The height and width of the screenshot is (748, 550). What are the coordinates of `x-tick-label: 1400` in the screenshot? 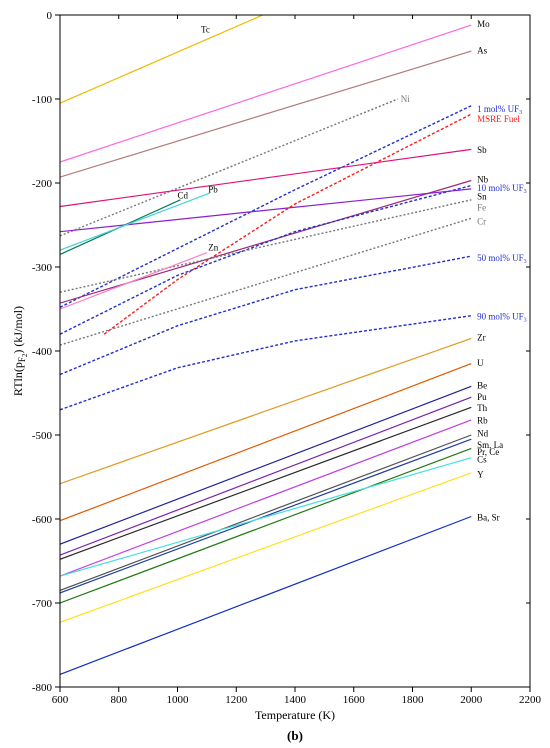 It's located at (295, 700).